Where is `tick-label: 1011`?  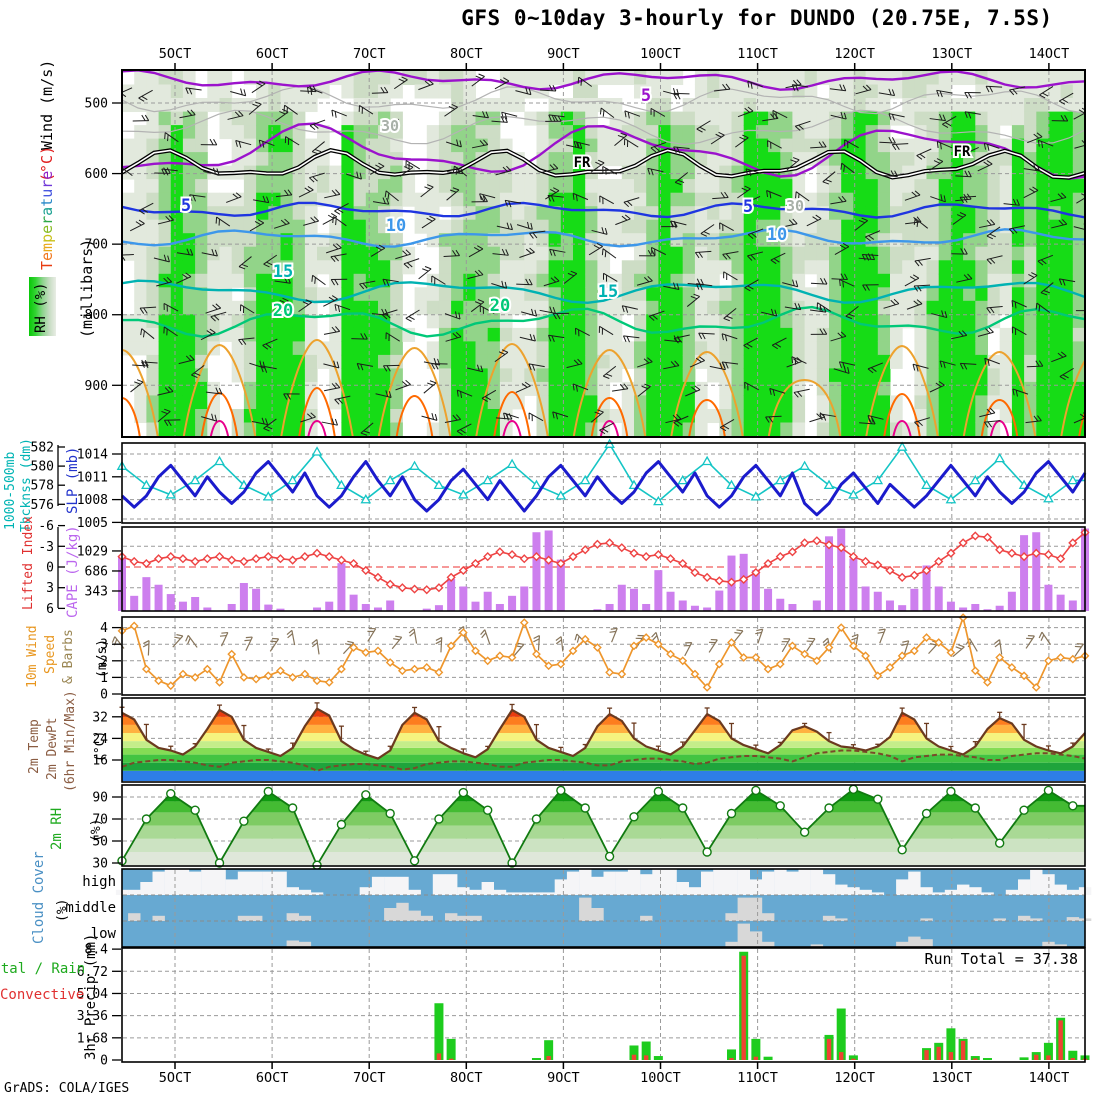 tick-label: 1011 is located at coordinates (92, 477).